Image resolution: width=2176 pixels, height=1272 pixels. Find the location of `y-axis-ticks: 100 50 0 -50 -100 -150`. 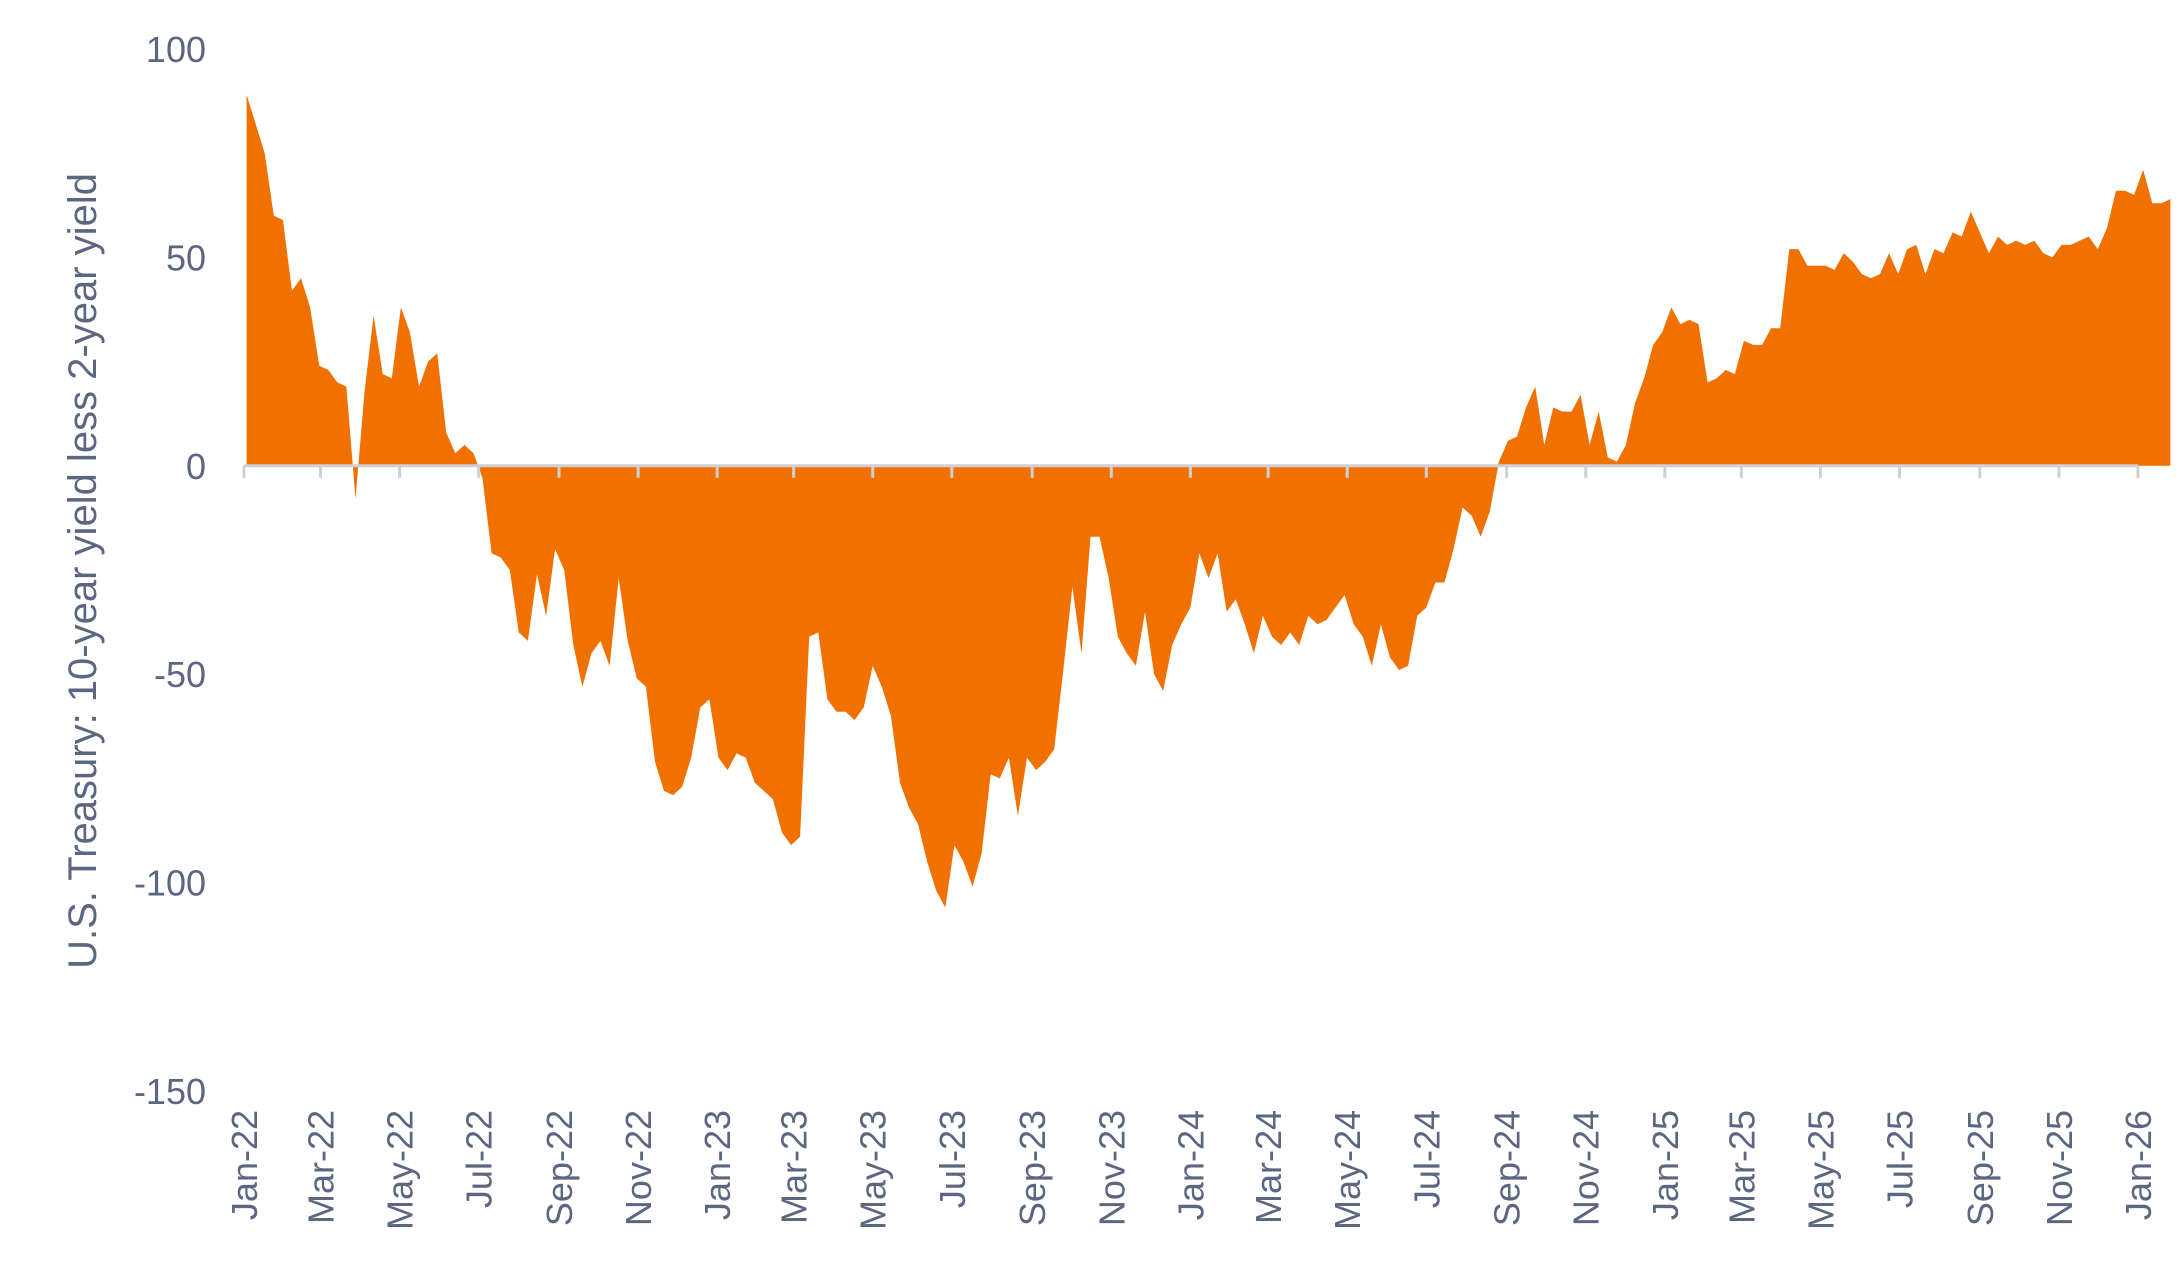

y-axis-ticks: 100 50 0 -50 -100 -150 is located at coordinates (170, 570).